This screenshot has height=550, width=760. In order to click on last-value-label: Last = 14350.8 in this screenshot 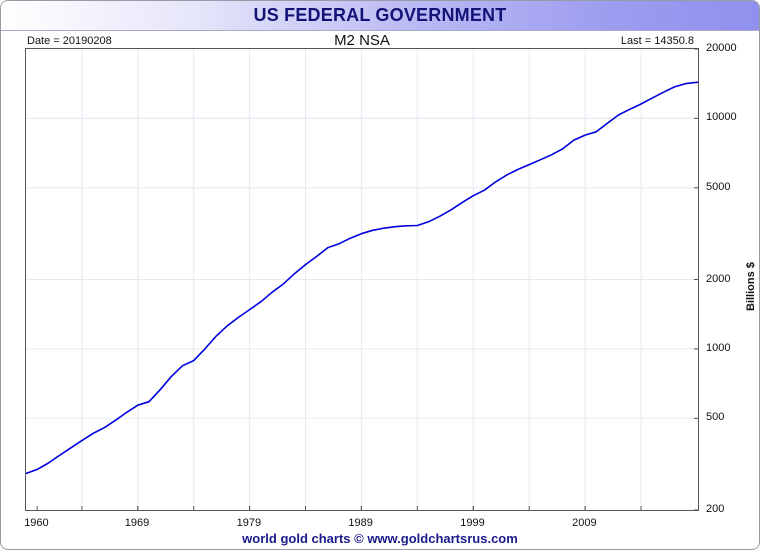, I will do `click(657, 41)`.